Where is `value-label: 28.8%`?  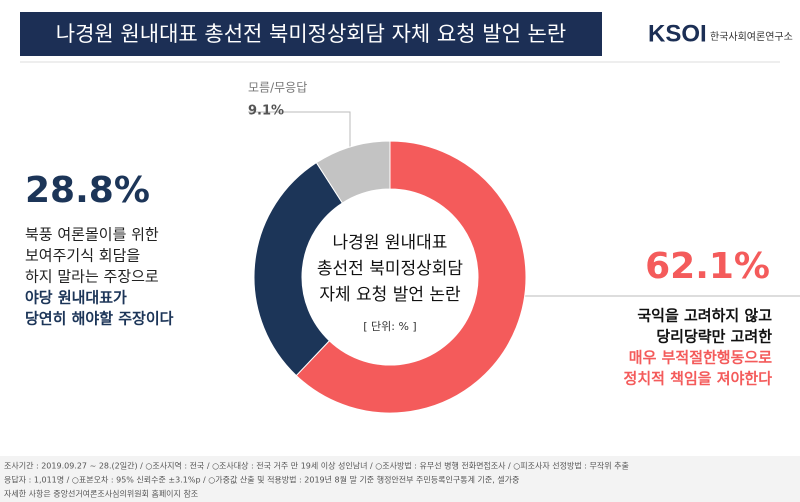 value-label: 28.8% is located at coordinates (87, 190).